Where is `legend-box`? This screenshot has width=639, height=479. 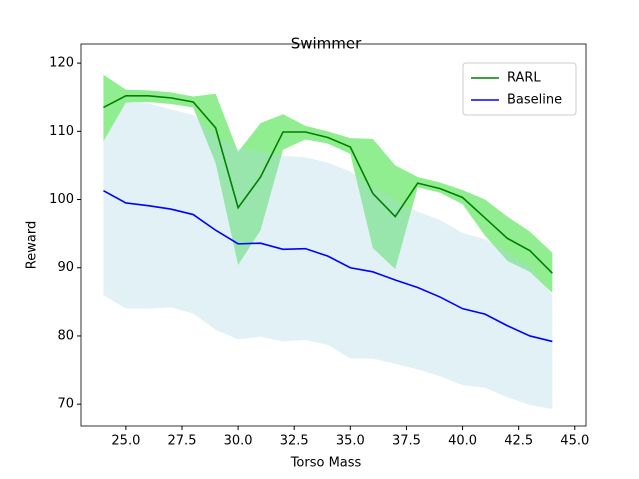 legend-box is located at coordinates (519, 89).